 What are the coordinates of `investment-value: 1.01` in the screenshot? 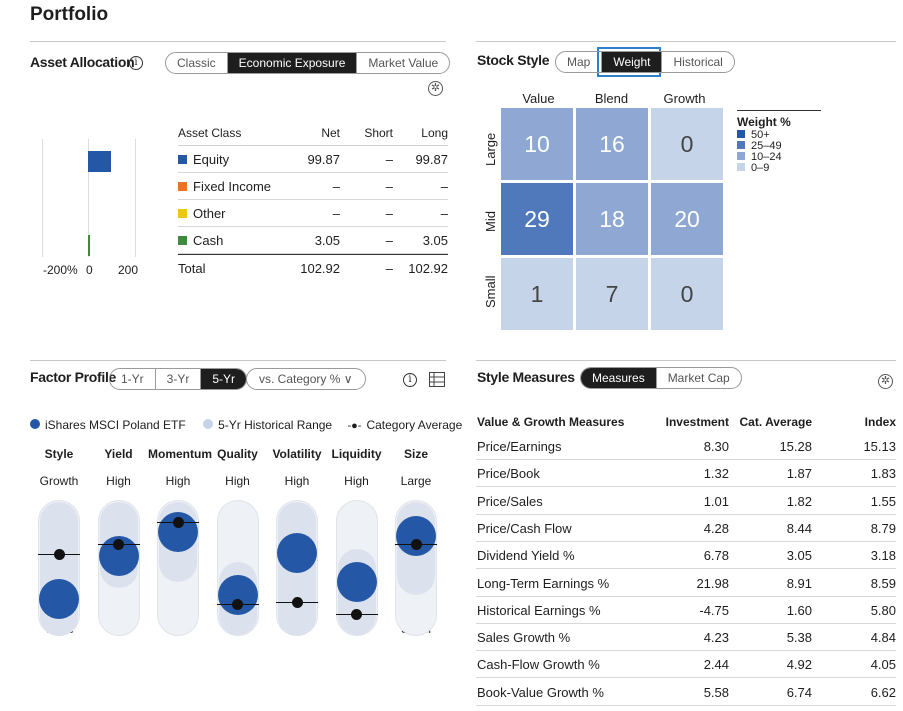 It's located at (716, 501).